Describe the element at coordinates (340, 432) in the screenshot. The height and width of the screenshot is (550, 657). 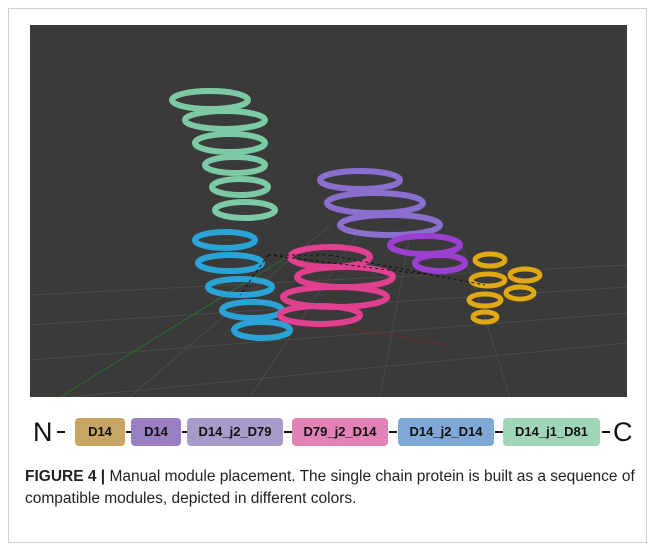
I see `module: D79_j2_D14` at that location.